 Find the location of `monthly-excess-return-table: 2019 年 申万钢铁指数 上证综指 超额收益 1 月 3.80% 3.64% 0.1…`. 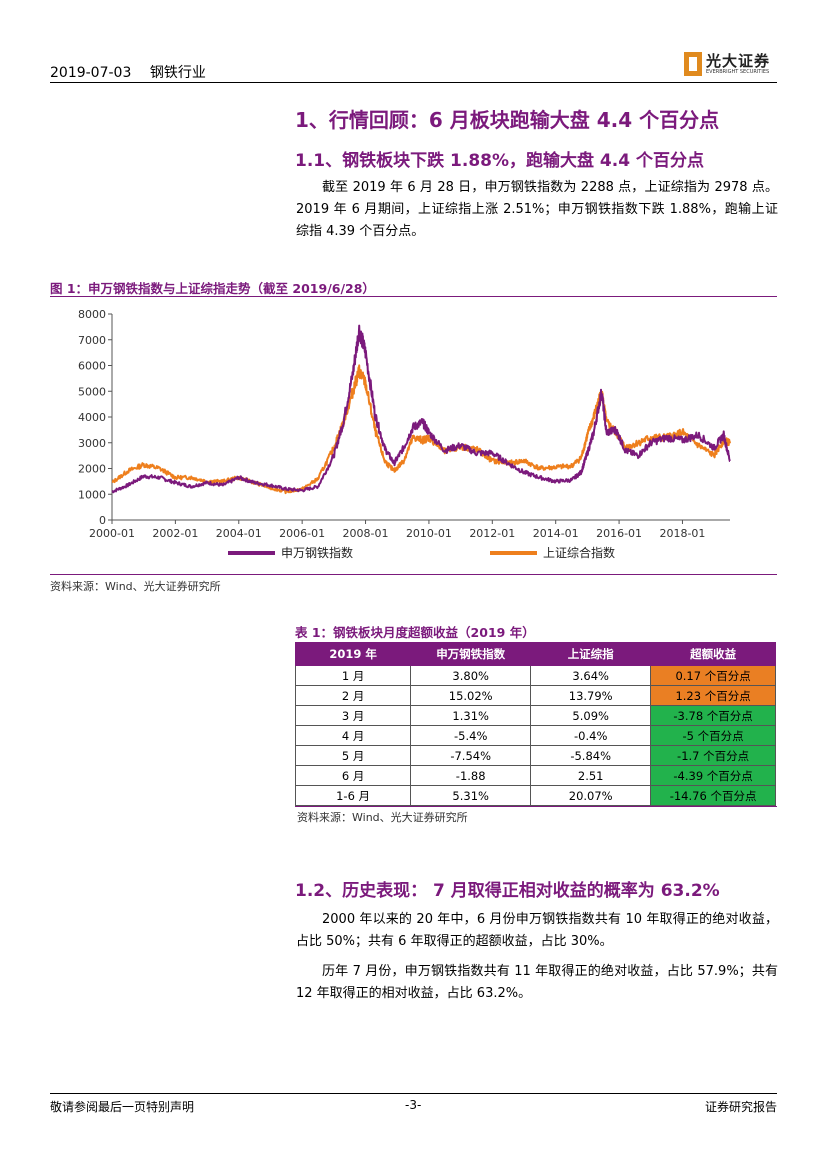

monthly-excess-return-table: 2019 年 申万钢铁指数 上证综指 超额收益 1 月 3.80% 3.64% 0.1… is located at coordinates (535, 724).